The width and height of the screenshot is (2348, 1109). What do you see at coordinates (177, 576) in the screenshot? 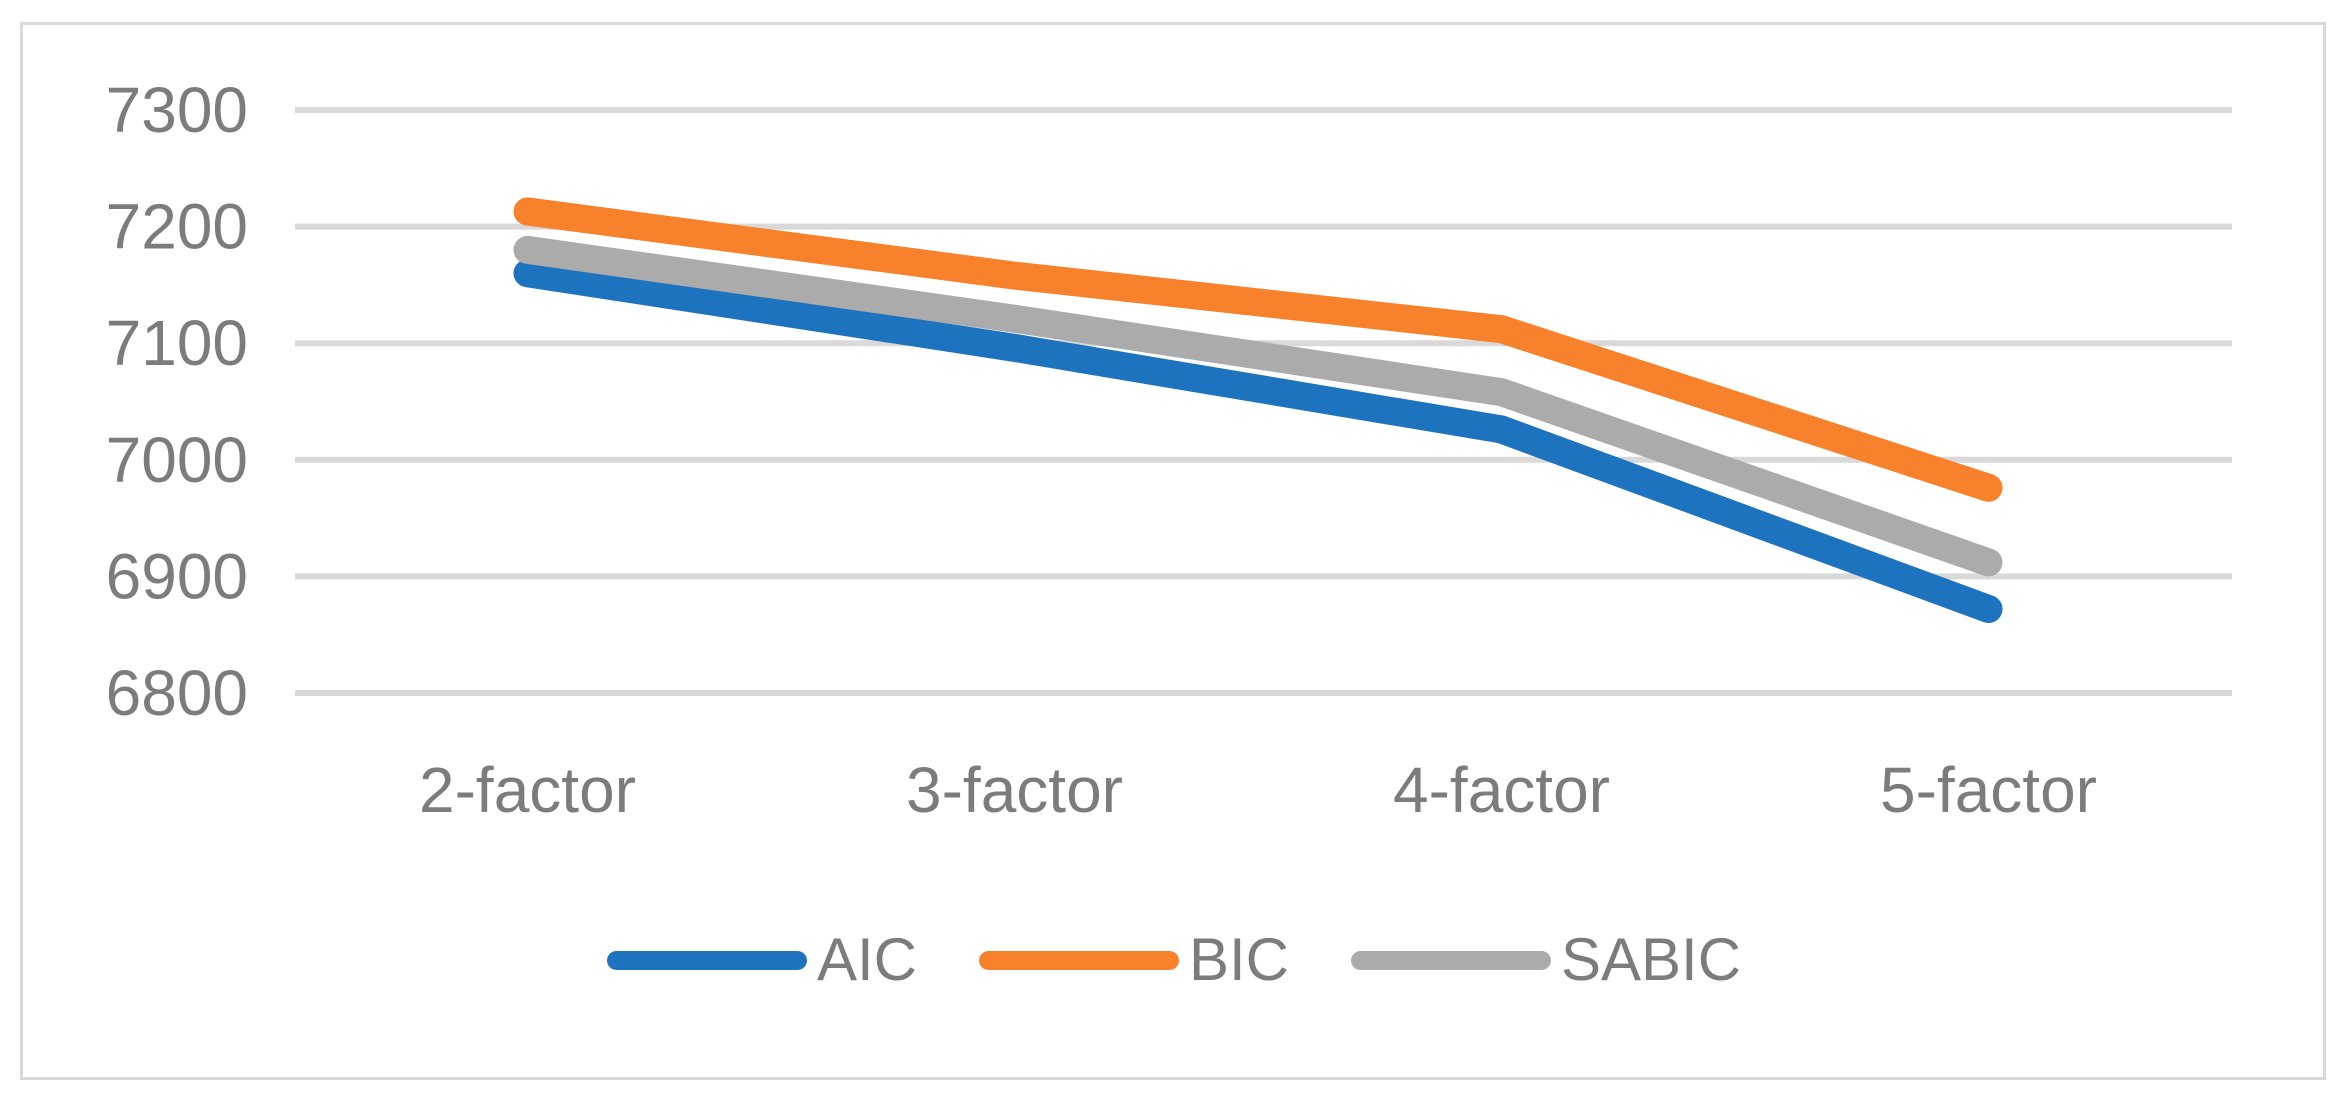
I see `y-tick-label: 6900` at bounding box center [177, 576].